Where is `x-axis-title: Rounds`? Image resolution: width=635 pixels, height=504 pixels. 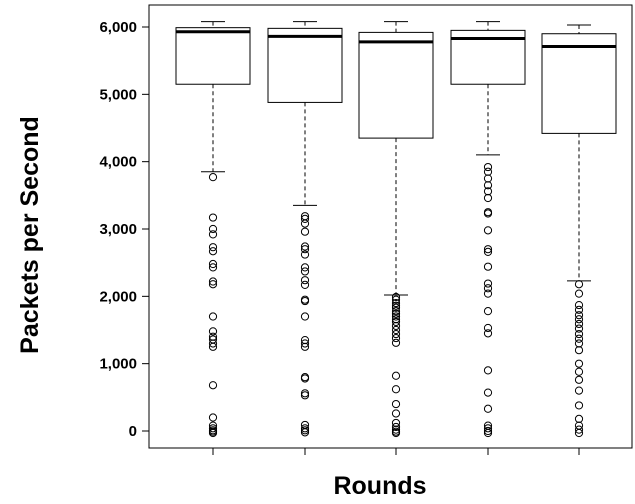 x-axis-title: Rounds is located at coordinates (379, 486).